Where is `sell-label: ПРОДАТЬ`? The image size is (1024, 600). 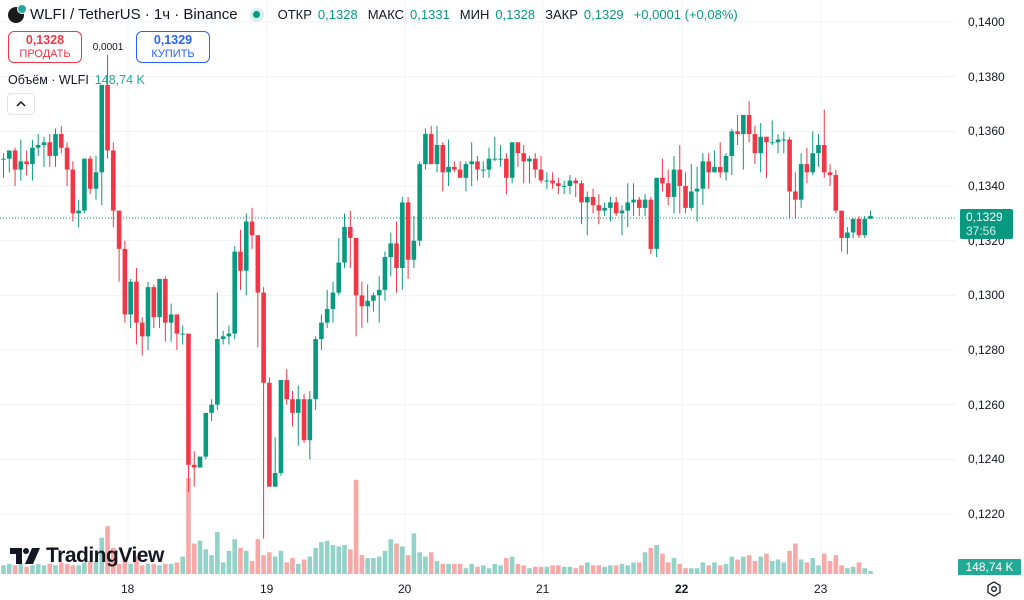
sell-label: ПРОДАТЬ is located at coordinates (45, 53).